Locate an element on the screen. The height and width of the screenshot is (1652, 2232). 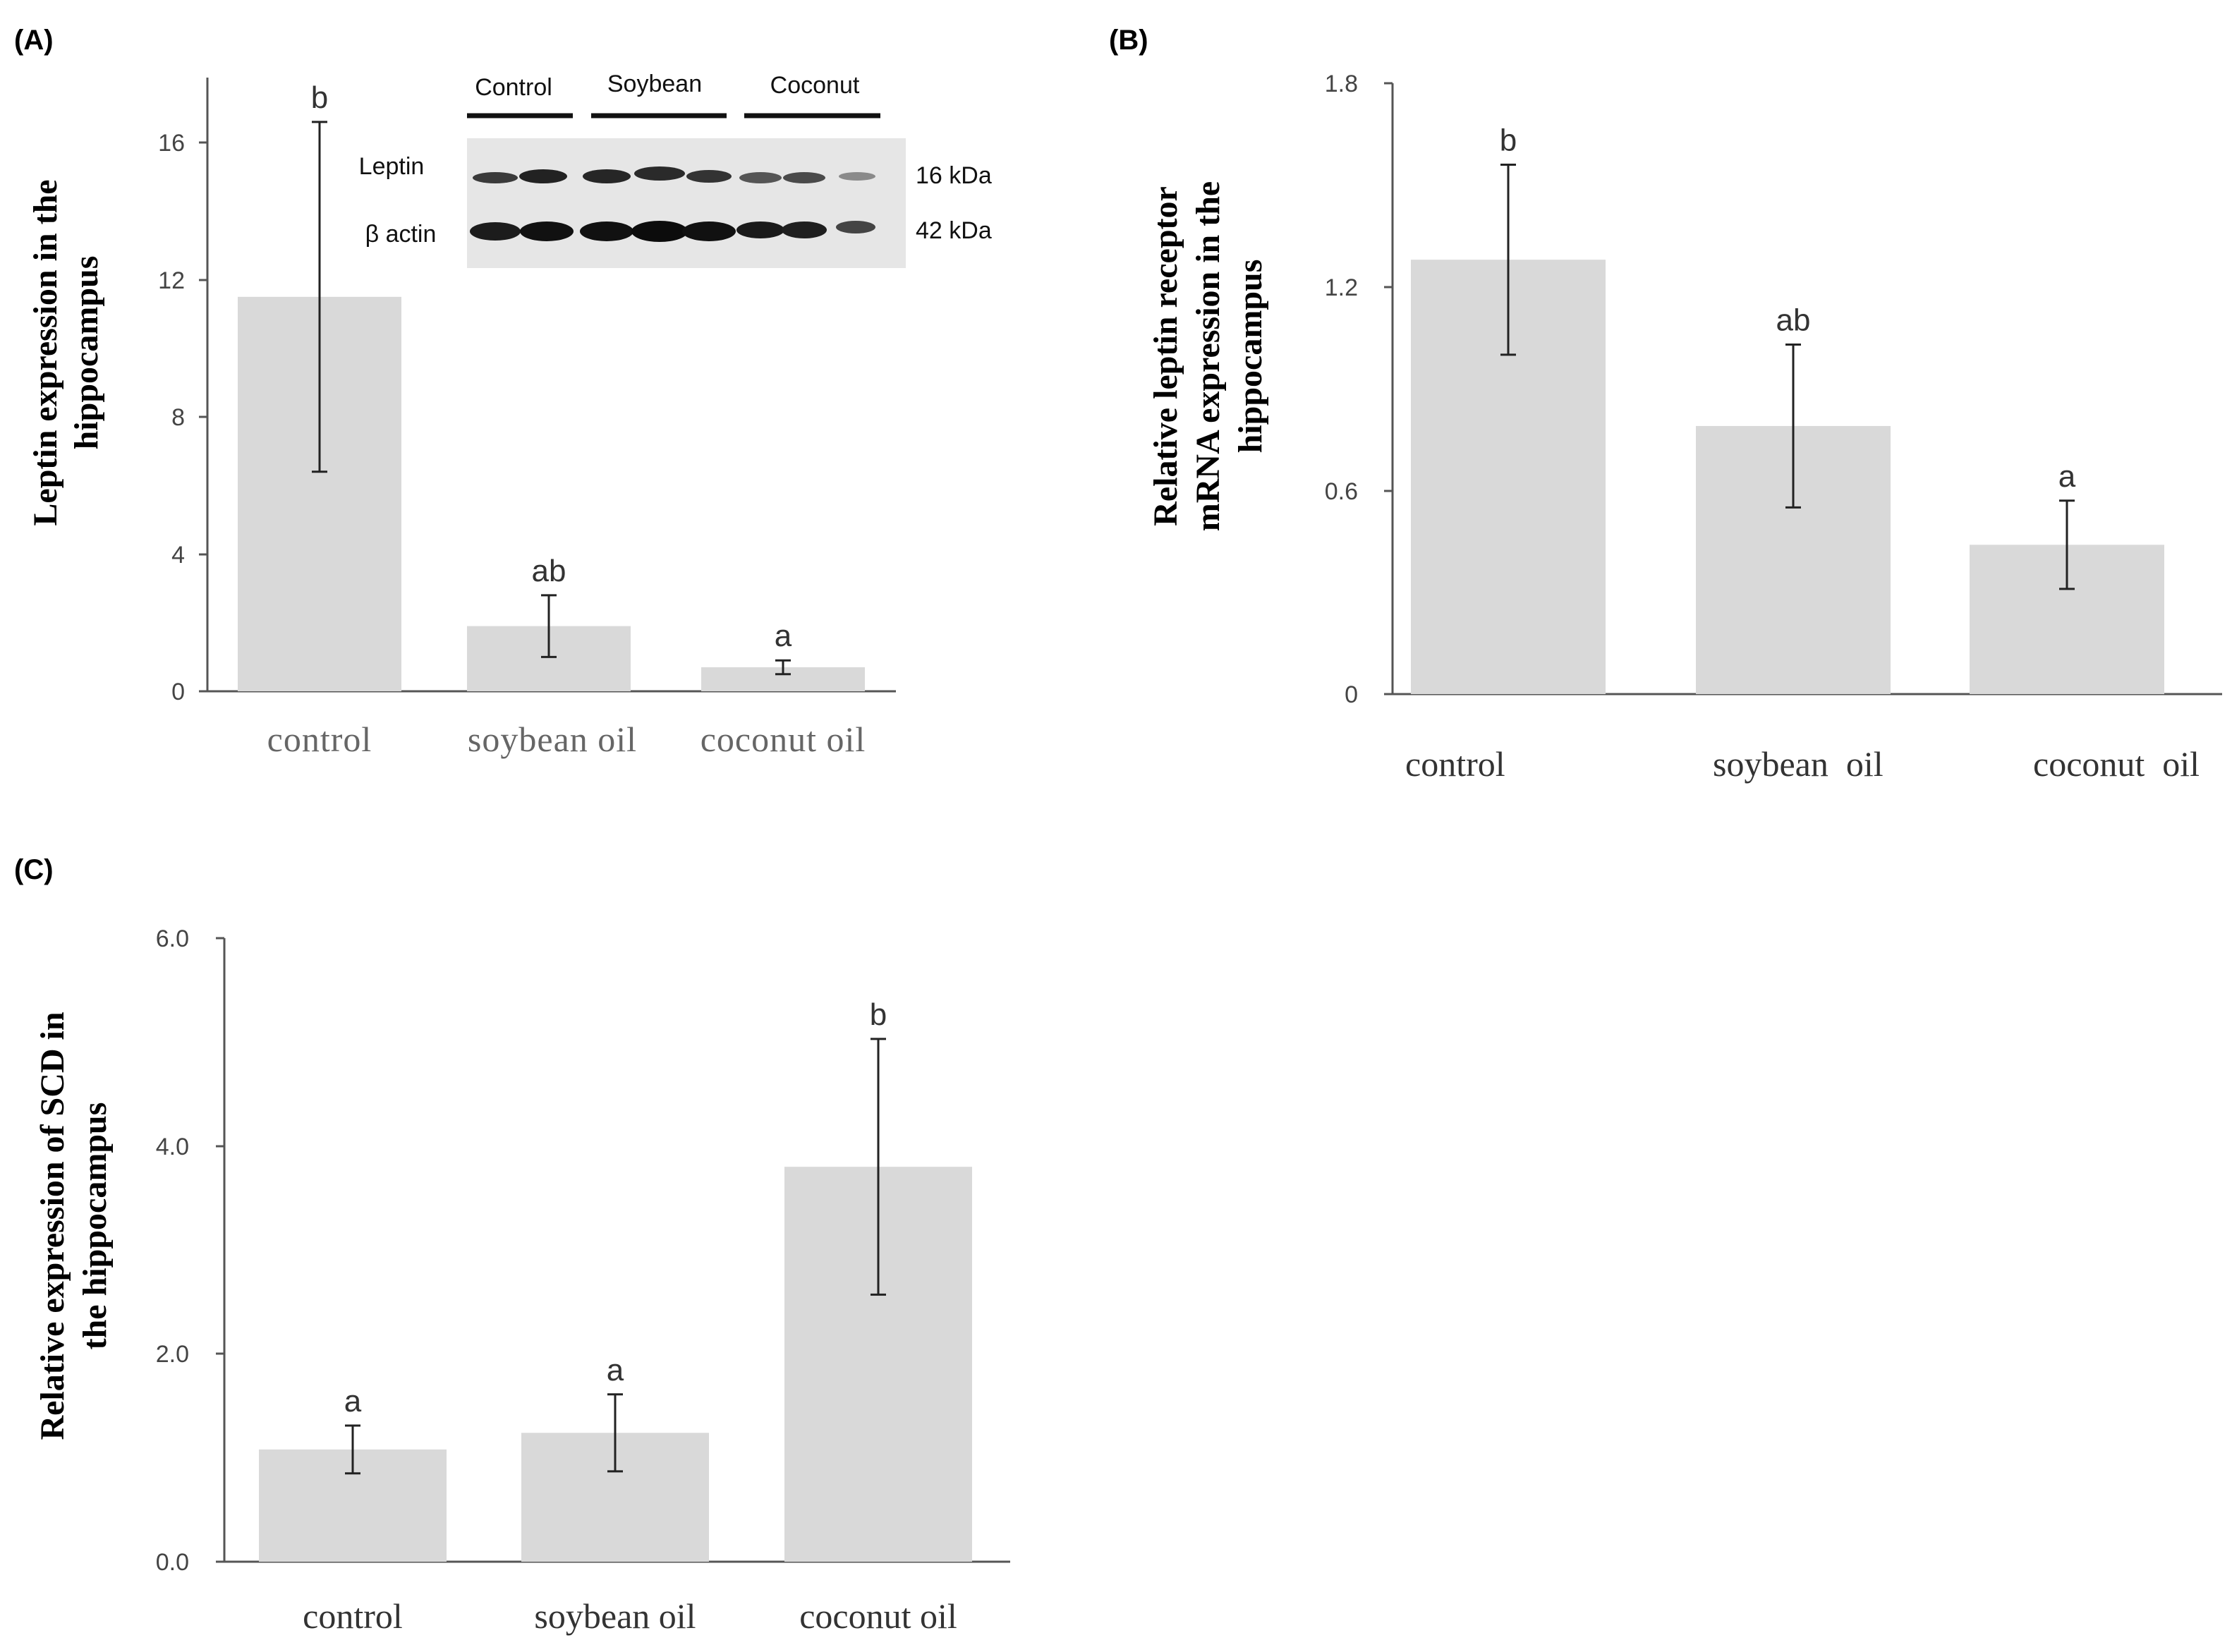
panel-b-yticks: 0 0.6 1.2 1.8 is located at coordinates (1359, 389).